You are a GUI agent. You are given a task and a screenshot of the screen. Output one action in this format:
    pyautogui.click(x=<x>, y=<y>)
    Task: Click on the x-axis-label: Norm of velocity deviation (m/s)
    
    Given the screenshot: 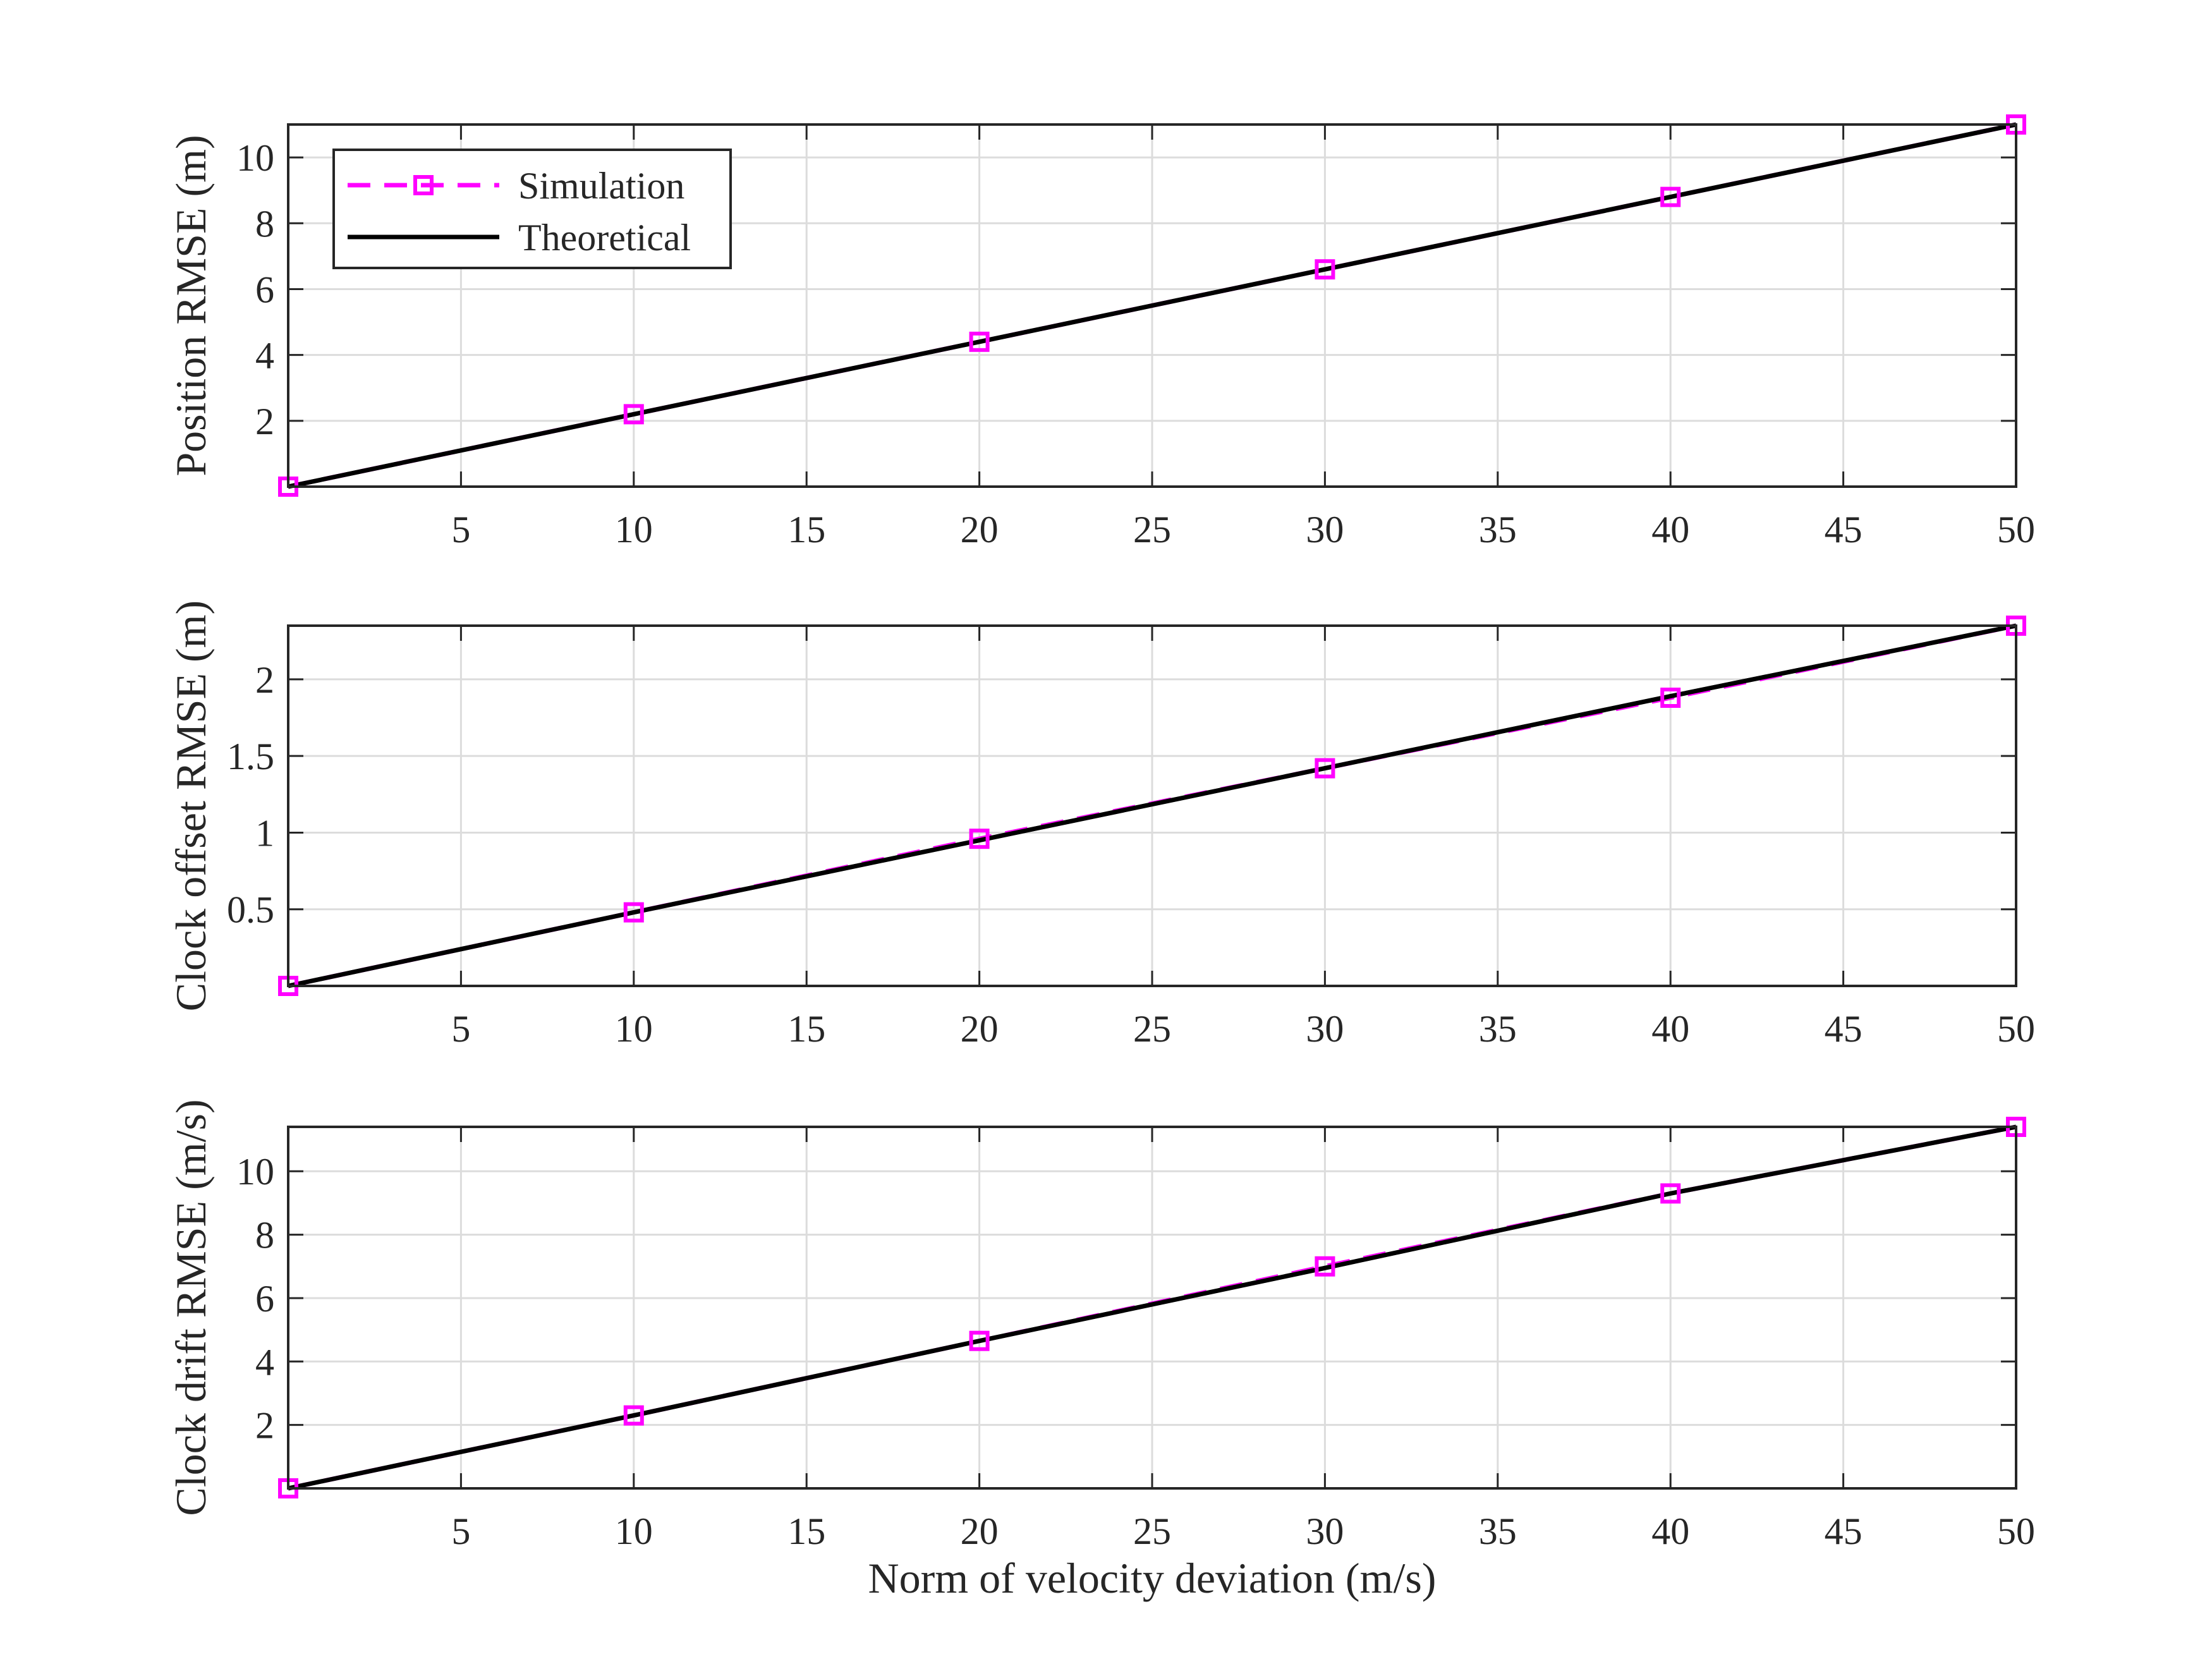 What is the action you would take?
    pyautogui.click(x=1152, y=1578)
    